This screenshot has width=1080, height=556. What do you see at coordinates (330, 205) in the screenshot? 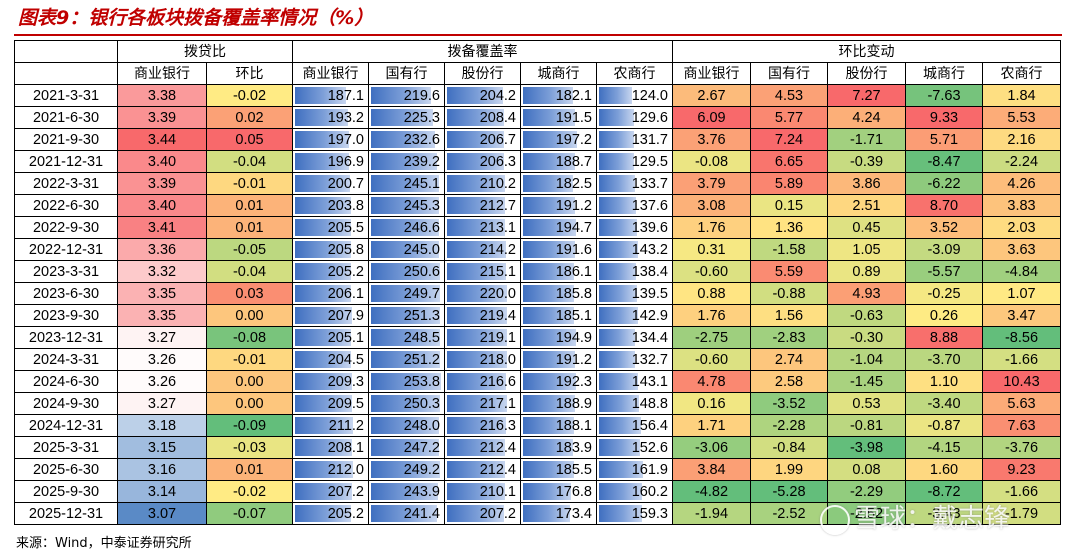
I see `coverage-cell: 203.8` at bounding box center [330, 205].